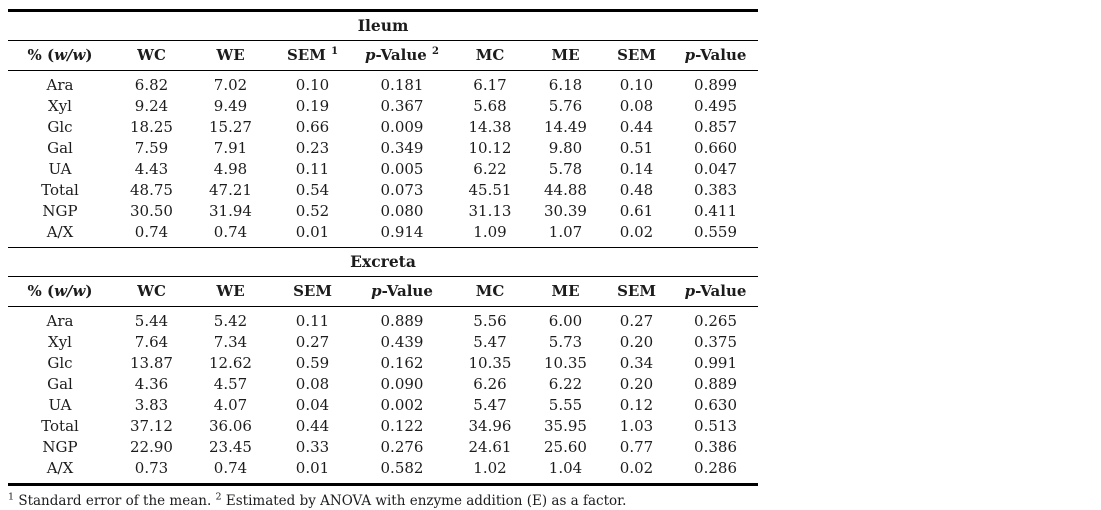  Describe the element at coordinates (312, 148) in the screenshot. I see `cell-value: 0.23` at that location.